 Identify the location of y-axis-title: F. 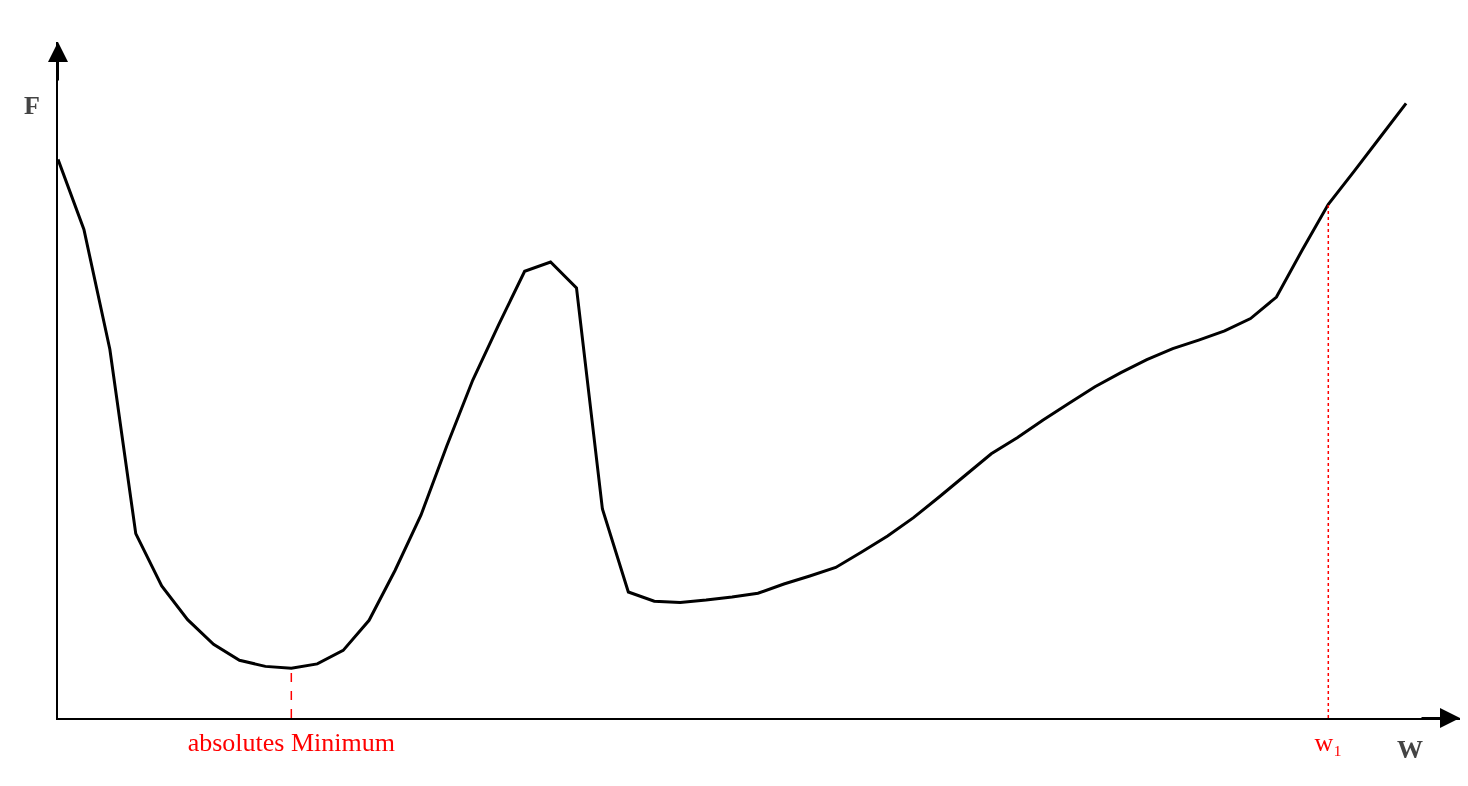
(32, 105).